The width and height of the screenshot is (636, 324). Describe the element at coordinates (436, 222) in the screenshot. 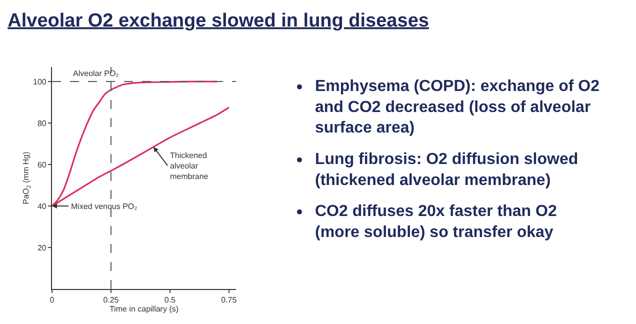

I see `text: CO2 diffuses 20x faster than O2 (more soluble) so transfer okay` at that location.